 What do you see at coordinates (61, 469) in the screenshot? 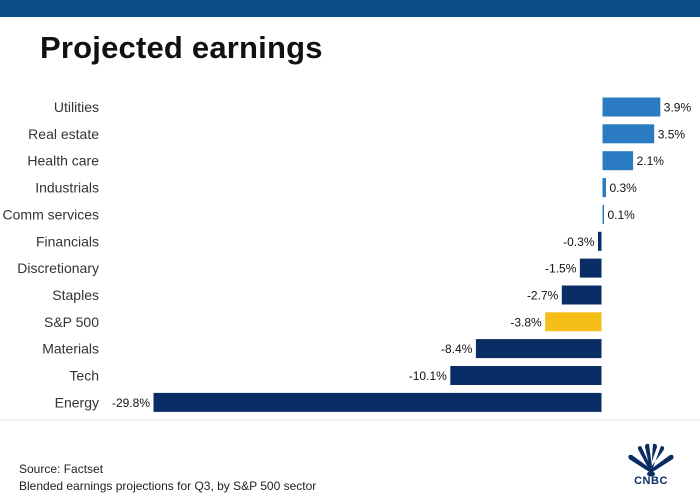
I see `source-note: Source: Factset` at bounding box center [61, 469].